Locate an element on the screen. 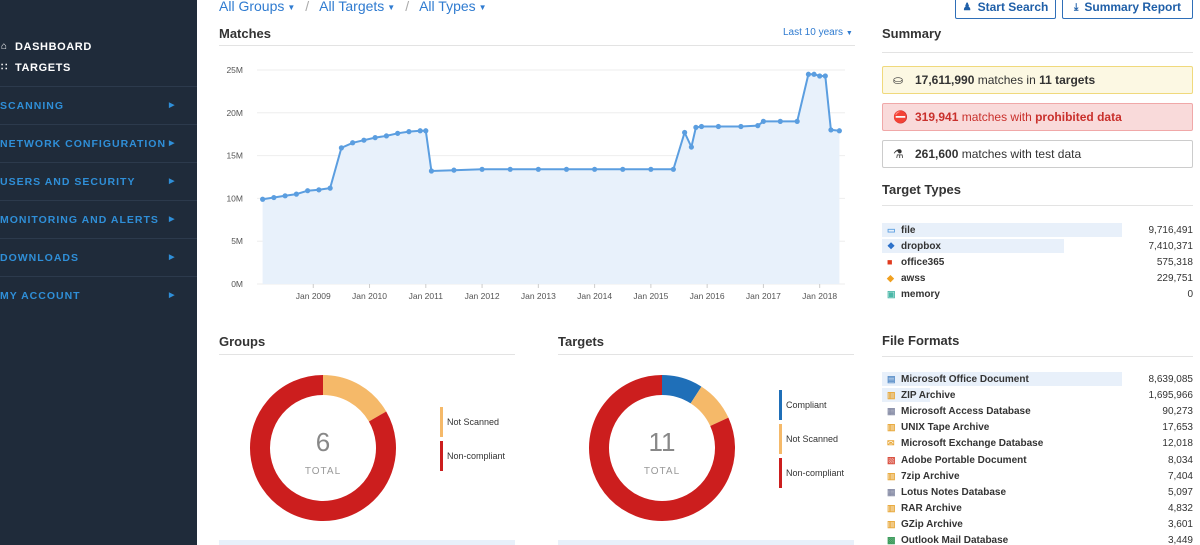  sidebar-item-users-and-security: USERS AND SECURITY ▶ is located at coordinates (98, 181).